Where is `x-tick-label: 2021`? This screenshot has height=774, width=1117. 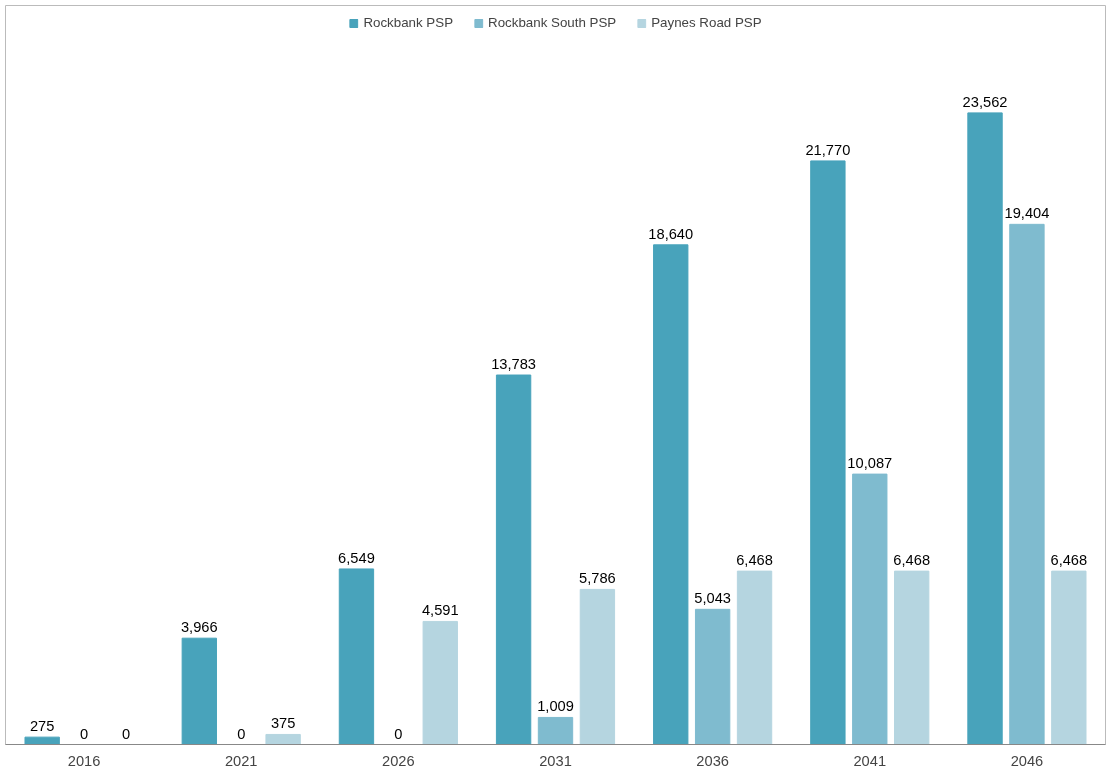
x-tick-label: 2021 is located at coordinates (241, 760).